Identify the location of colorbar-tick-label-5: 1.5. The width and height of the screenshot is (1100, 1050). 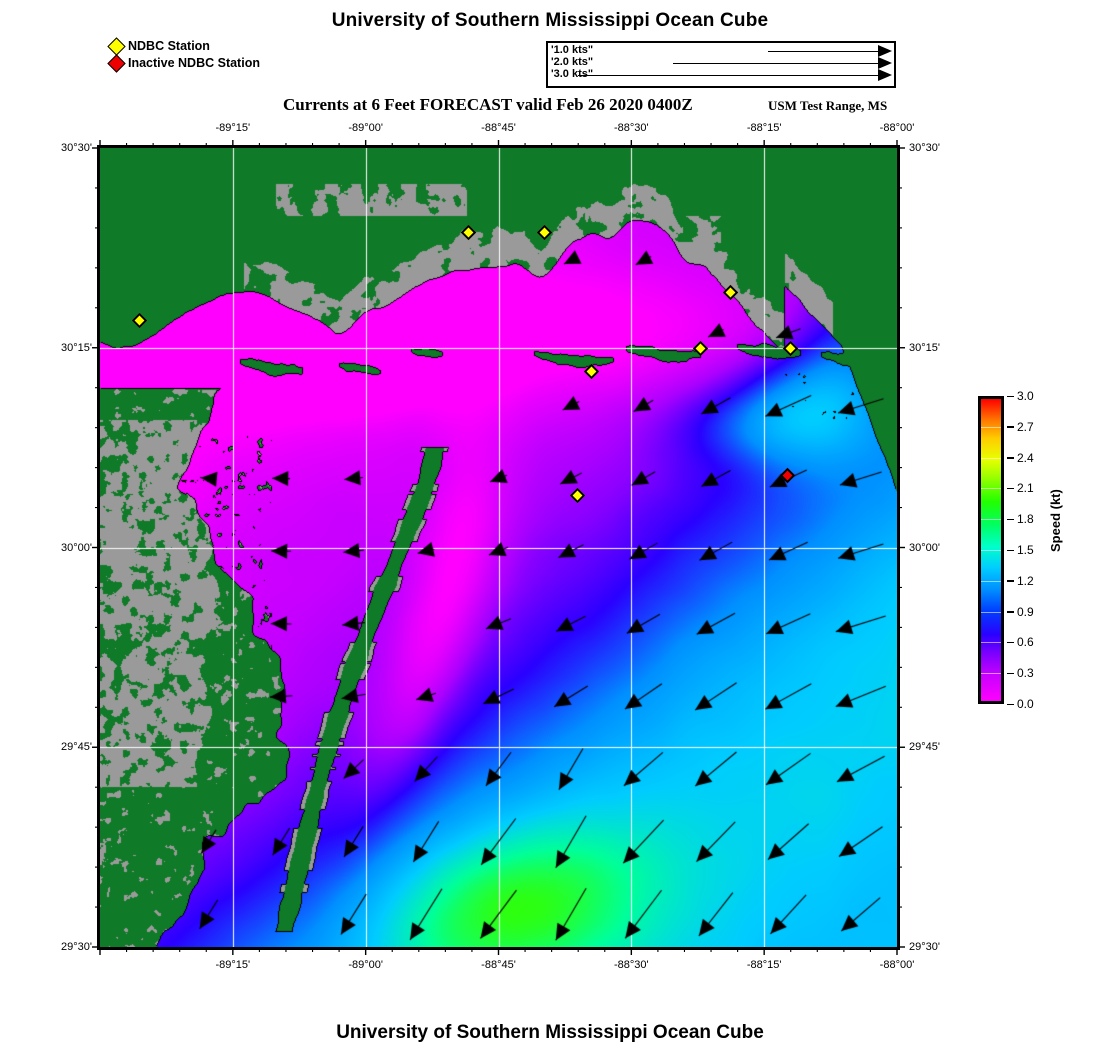
(1025, 550).